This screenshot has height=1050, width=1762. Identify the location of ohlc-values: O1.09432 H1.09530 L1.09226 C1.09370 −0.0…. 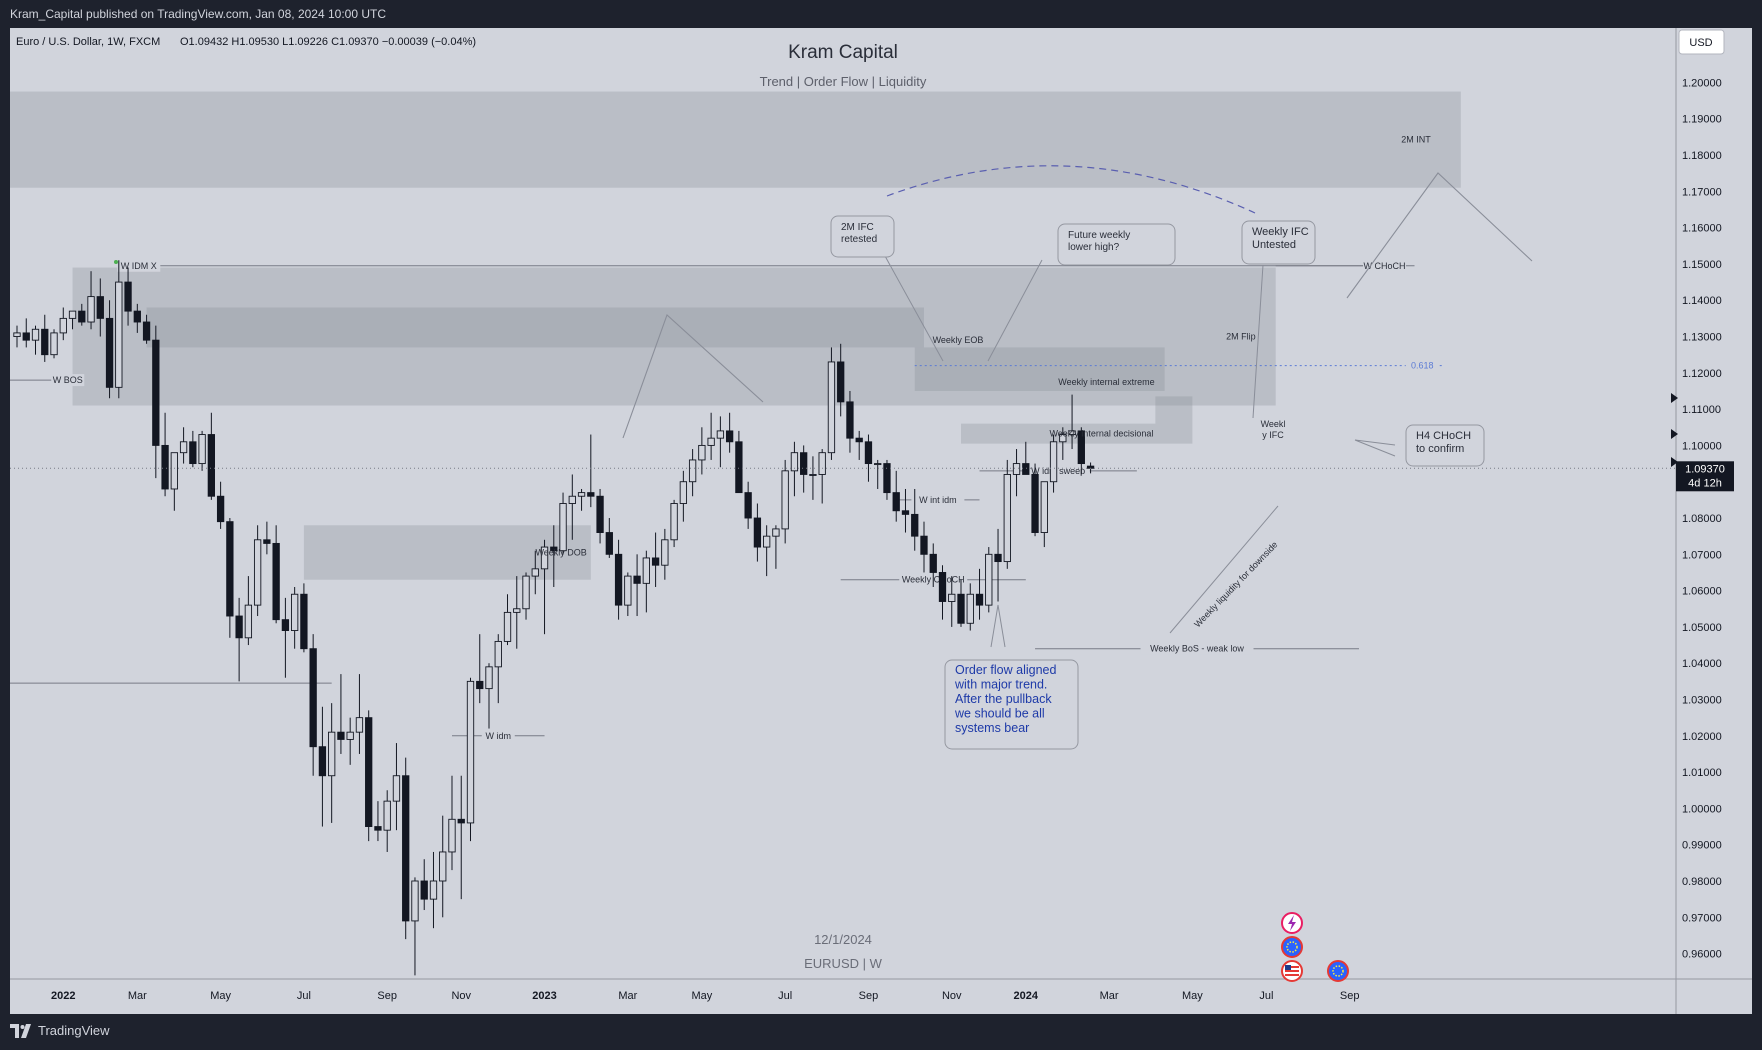
(328, 42).